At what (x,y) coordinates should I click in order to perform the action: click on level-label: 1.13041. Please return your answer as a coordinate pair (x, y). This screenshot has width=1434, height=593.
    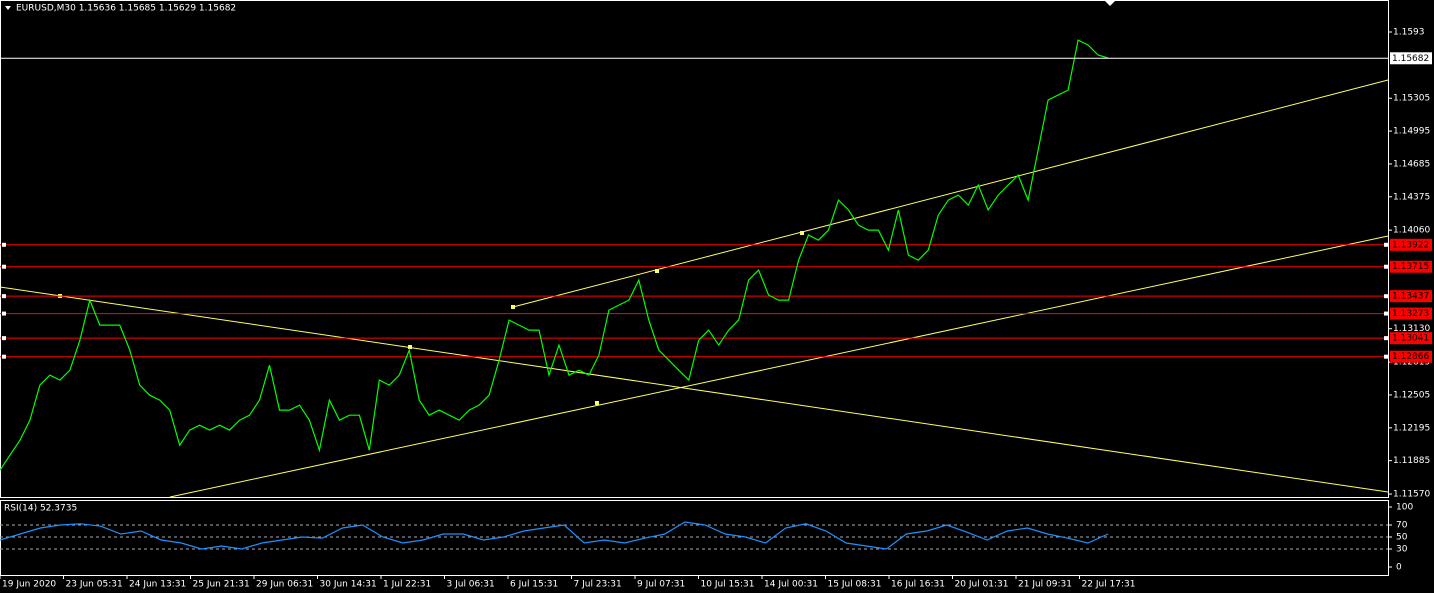
    Looking at the image, I should click on (1410, 339).